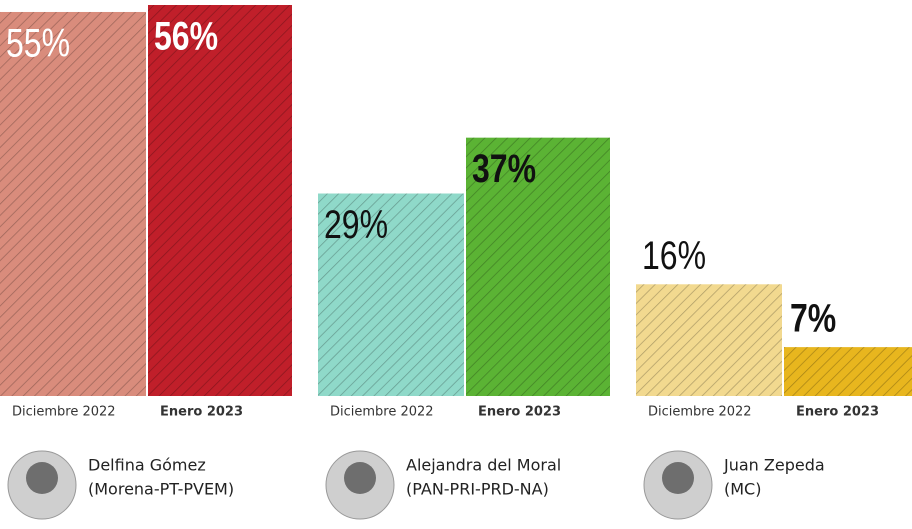 This screenshot has height=529, width=912. What do you see at coordinates (147, 465) in the screenshot?
I see `candidate-name: Delfina Gómez` at bounding box center [147, 465].